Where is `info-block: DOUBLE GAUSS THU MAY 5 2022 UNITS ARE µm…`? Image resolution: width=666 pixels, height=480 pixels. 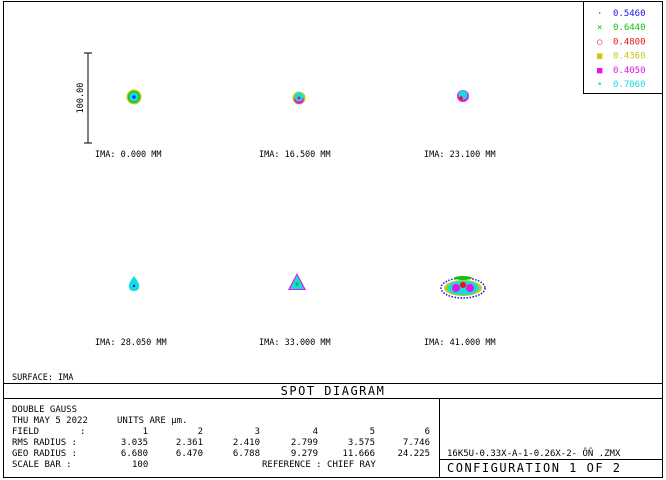 info-block: DOUBLE GAUSS THU MAY 5 2022 UNITS ARE µm… is located at coordinates (221, 437).